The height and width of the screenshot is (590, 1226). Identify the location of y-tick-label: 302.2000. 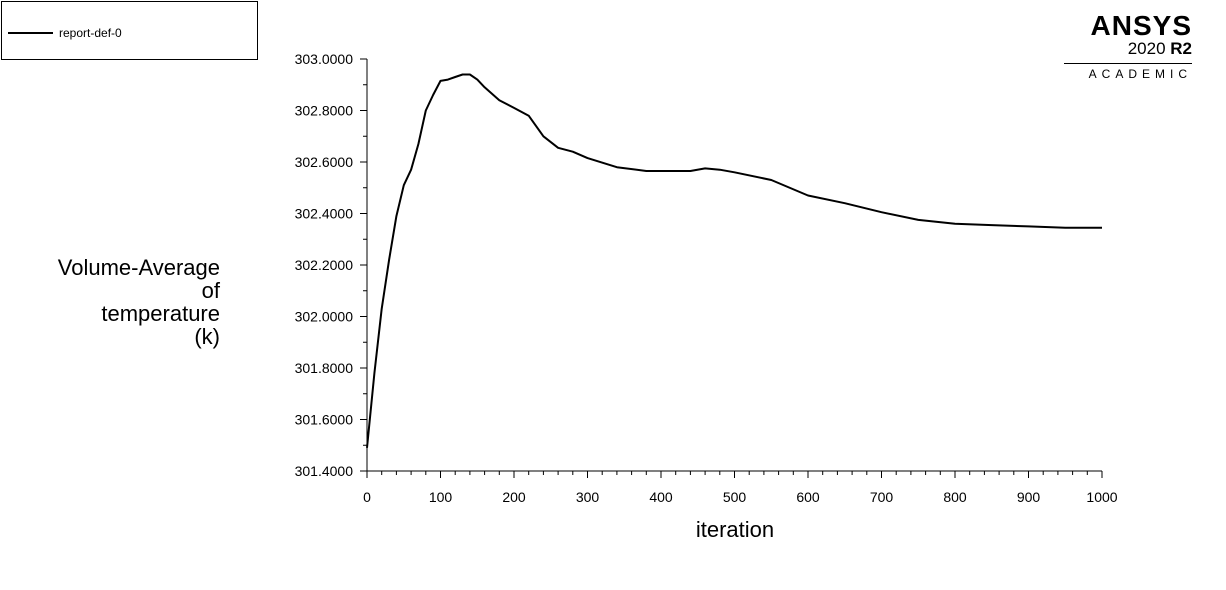
(324, 265).